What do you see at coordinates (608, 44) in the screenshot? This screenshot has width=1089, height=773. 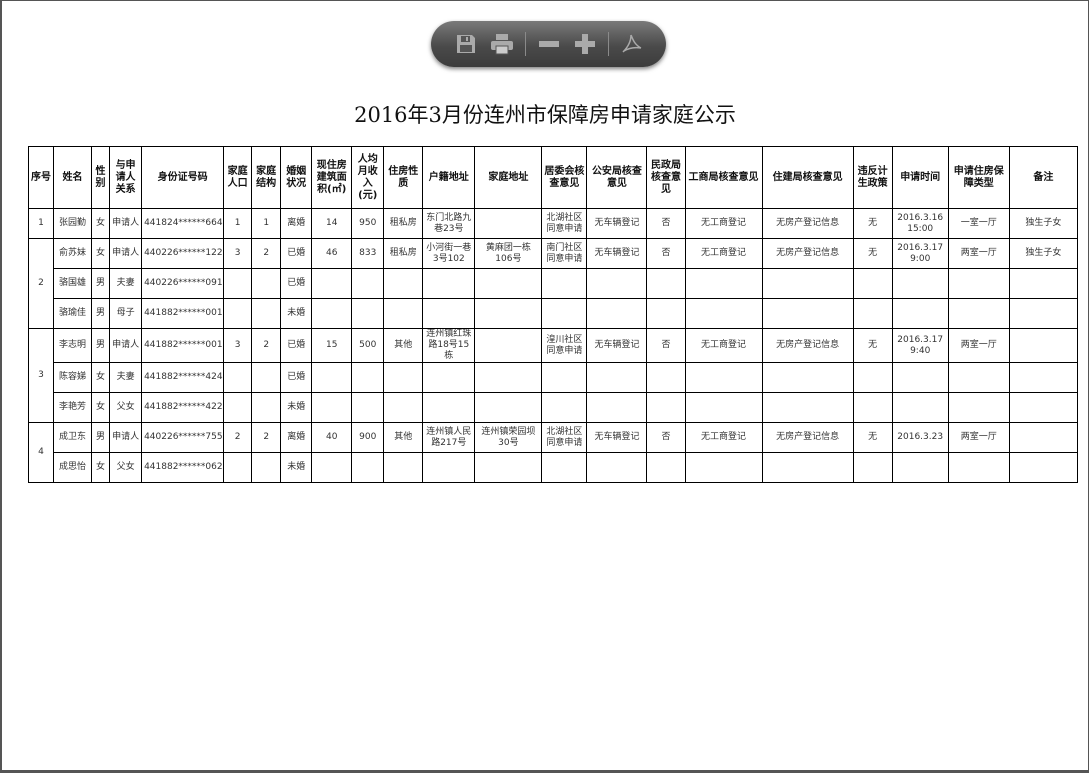 I see `divider` at bounding box center [608, 44].